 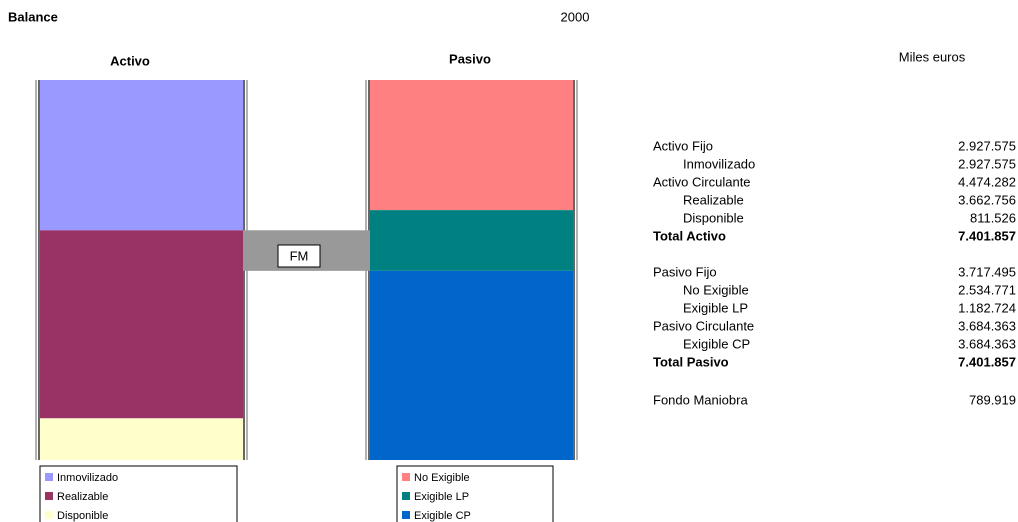 What do you see at coordinates (702, 181) in the screenshot?
I see `row-label: Activo Circulante` at bounding box center [702, 181].